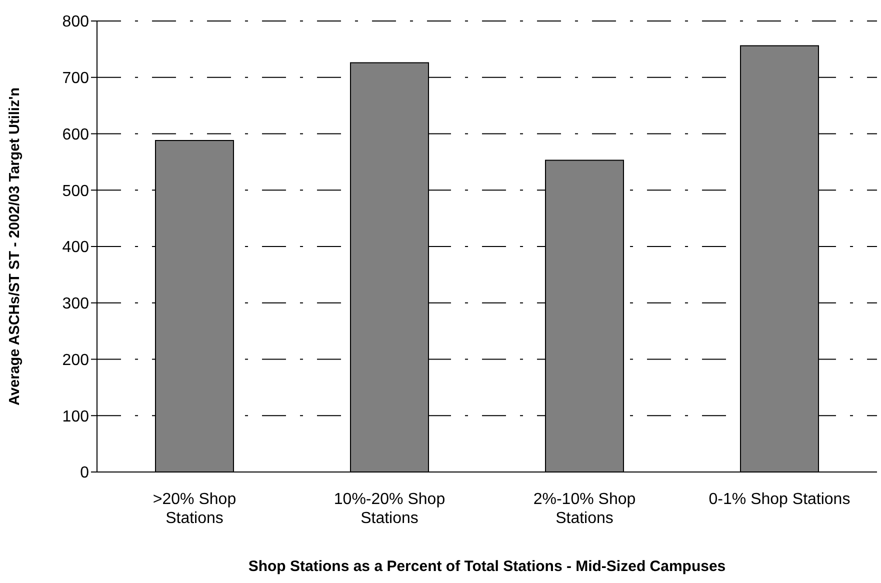 This screenshot has height=583, width=881. What do you see at coordinates (76, 247) in the screenshot?
I see `y-tick-label: 400` at bounding box center [76, 247].